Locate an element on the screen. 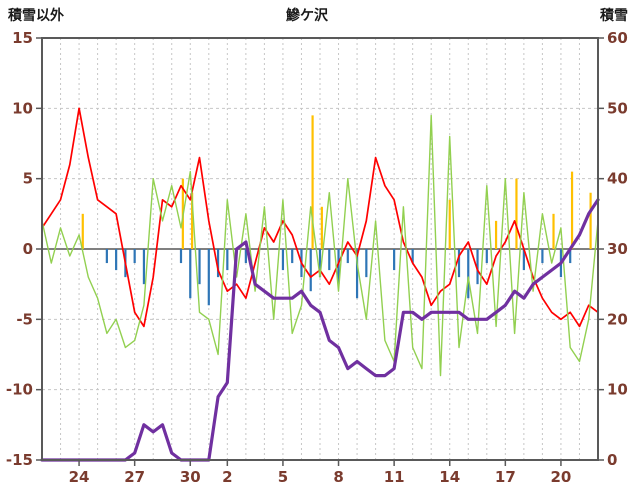  precipitation-bars is located at coordinates (338, 277).